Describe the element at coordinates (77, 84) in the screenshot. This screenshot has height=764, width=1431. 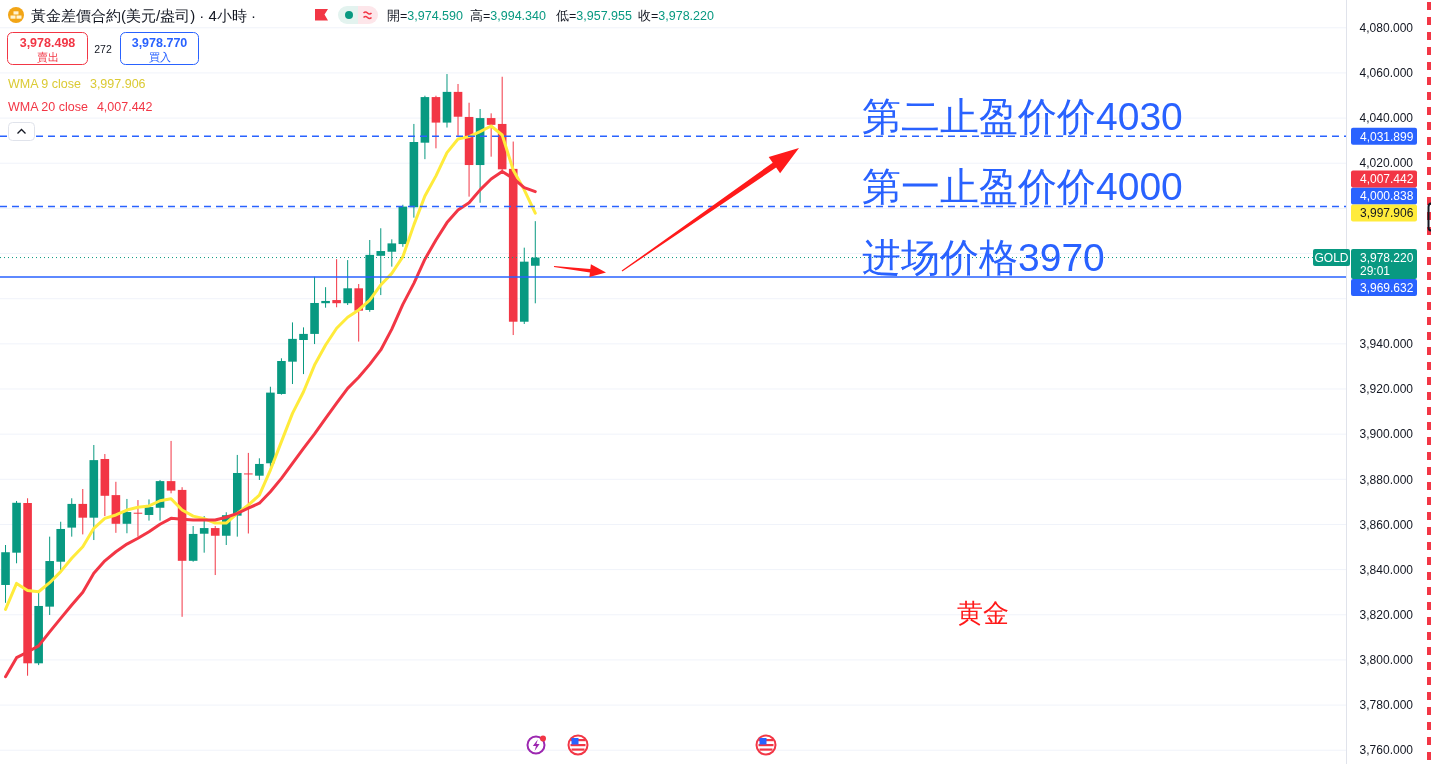
I see `legend-entry: WMA 9 close 3,997.906` at that location.